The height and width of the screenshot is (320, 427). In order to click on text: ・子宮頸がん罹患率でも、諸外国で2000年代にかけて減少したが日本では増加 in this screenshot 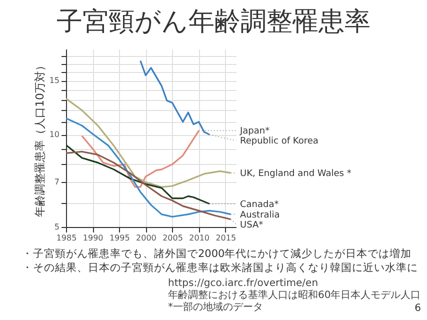, I will do `click(217, 254)`.